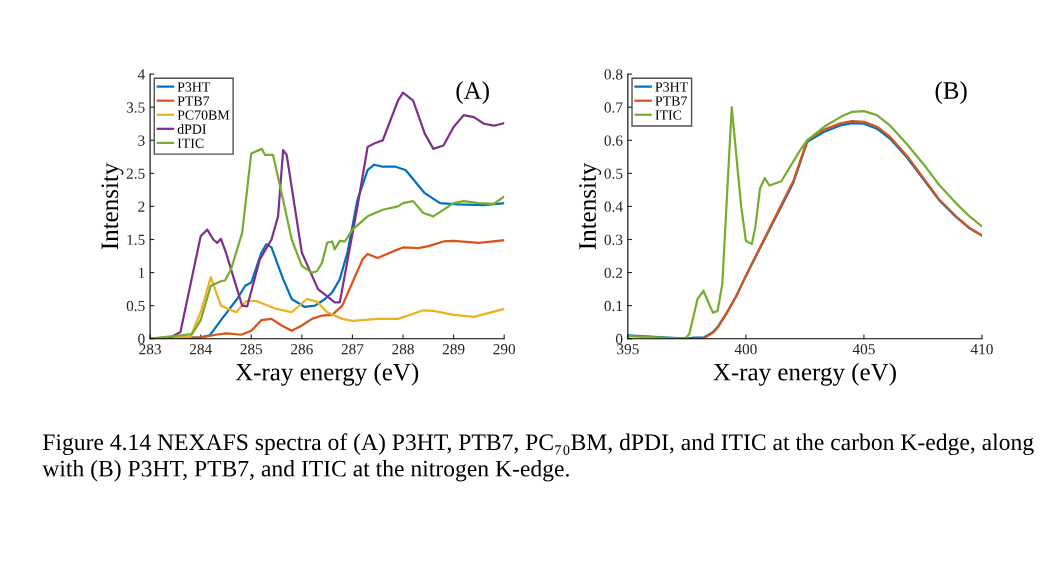 The image size is (1057, 579). I want to click on x-tick-label: 400, so click(745, 349).